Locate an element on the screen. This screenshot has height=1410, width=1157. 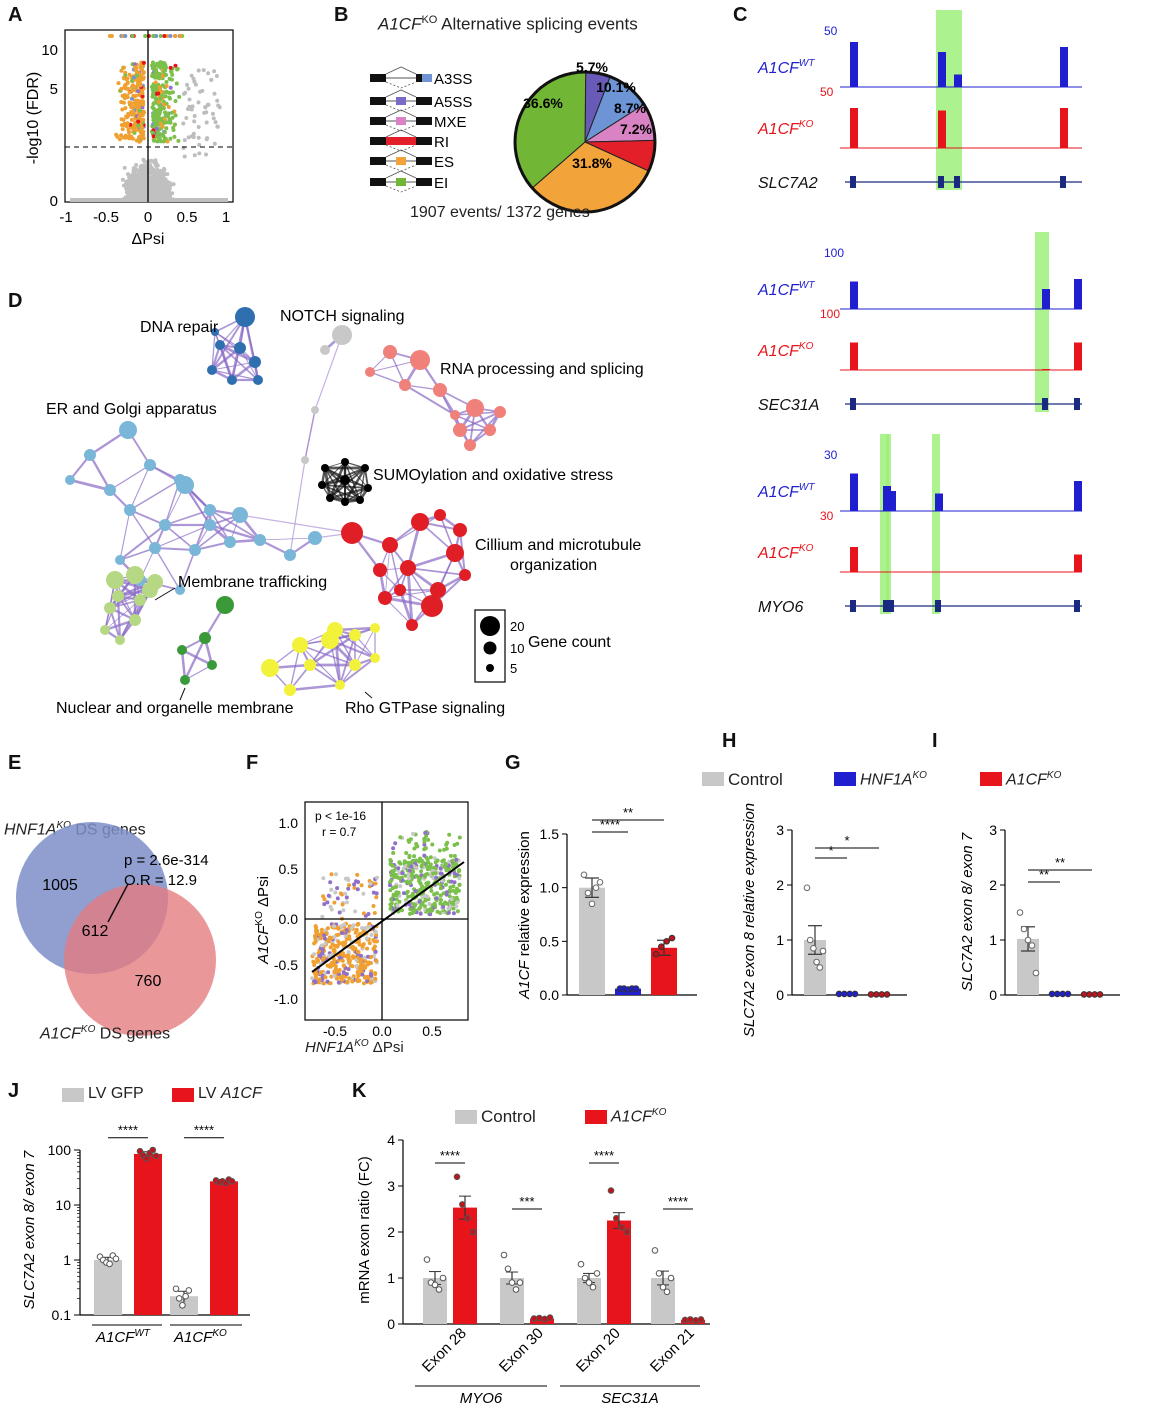
y-tick-label: 3 is located at coordinates (780, 830).